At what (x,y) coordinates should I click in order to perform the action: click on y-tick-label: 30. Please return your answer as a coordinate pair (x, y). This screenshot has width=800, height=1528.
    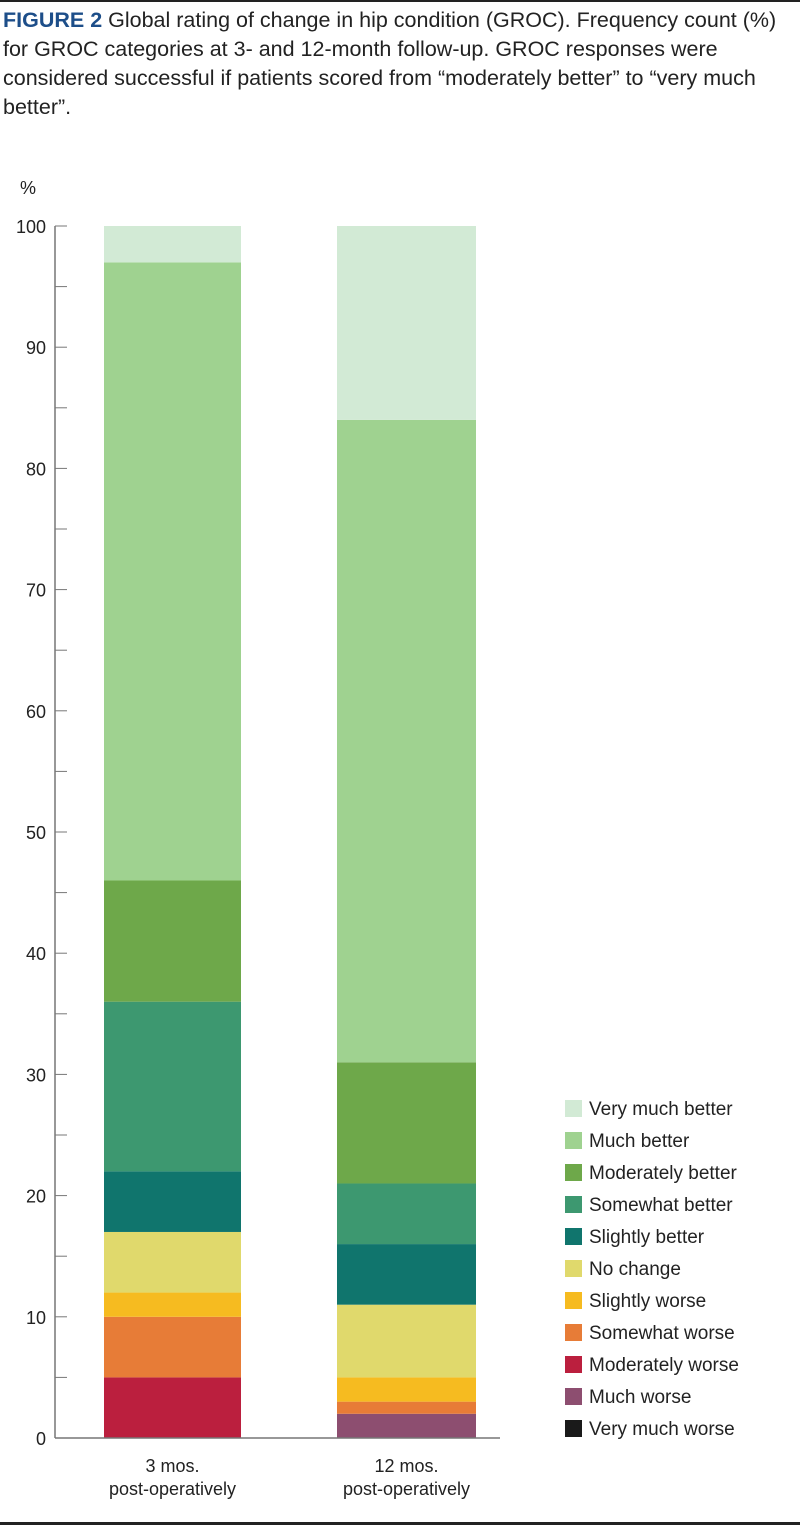
    Looking at the image, I should click on (36, 1075).